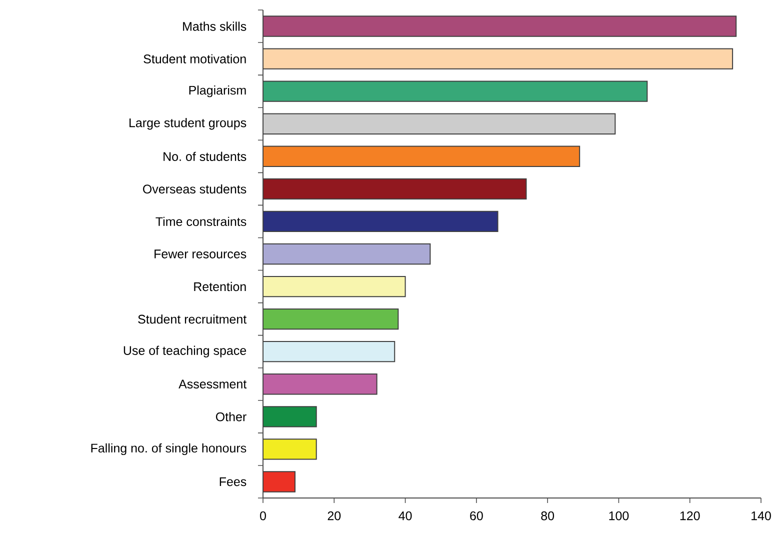 The image size is (777, 533). I want to click on y-tick-label: Maths skills, so click(214, 26).